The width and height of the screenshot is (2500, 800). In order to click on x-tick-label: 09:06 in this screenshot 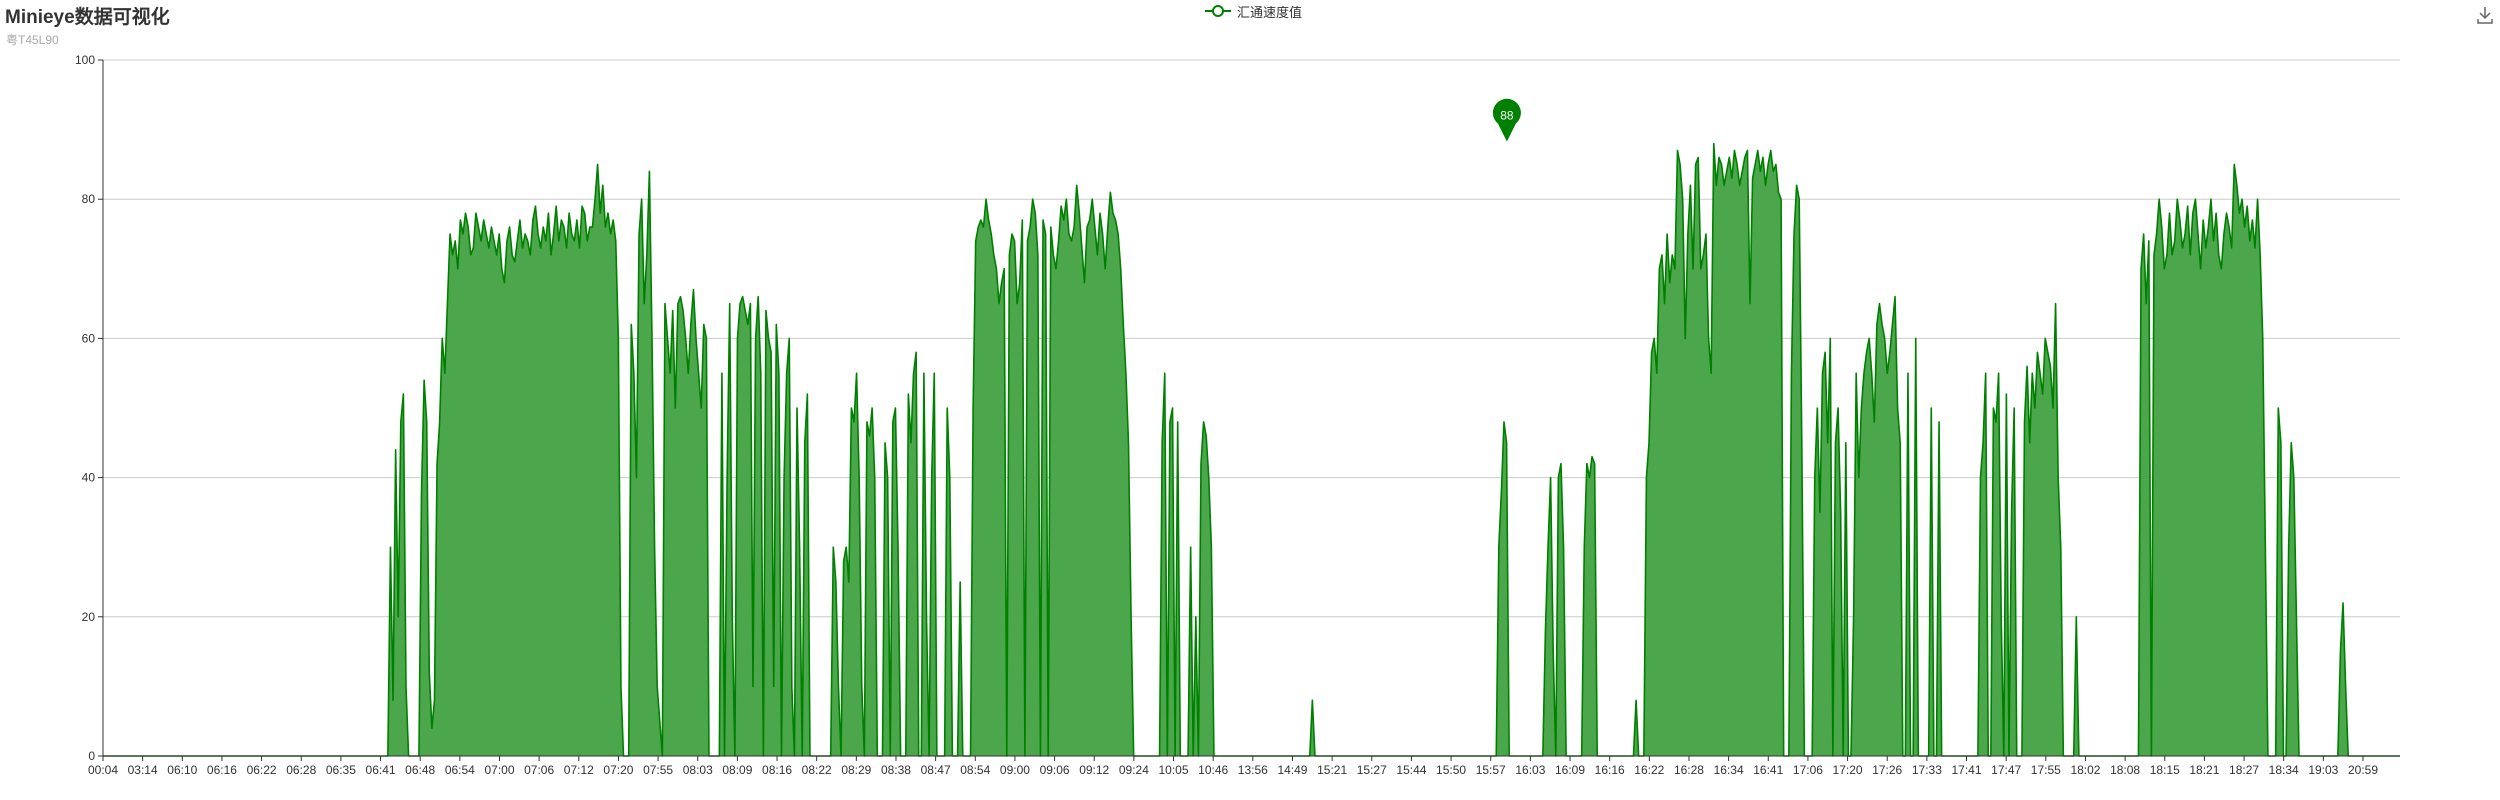, I will do `click(1055, 770)`.